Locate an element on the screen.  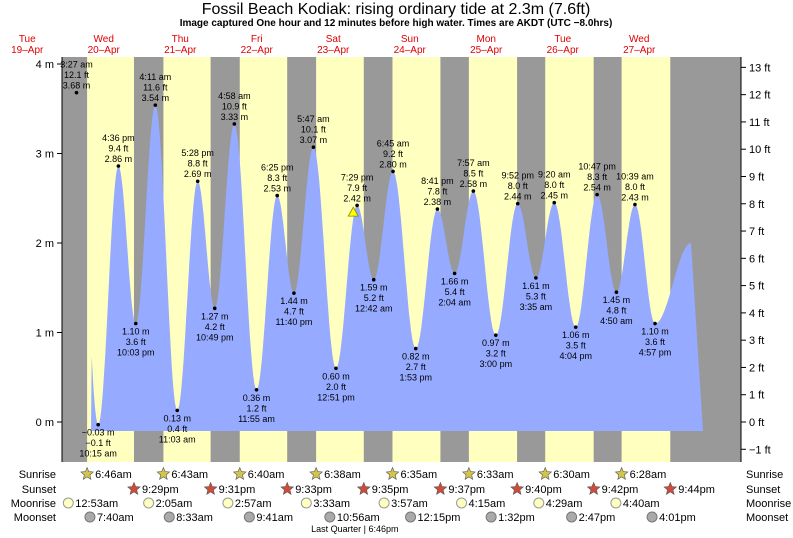
right-tick-label: 10 ft is located at coordinates (759, 150).